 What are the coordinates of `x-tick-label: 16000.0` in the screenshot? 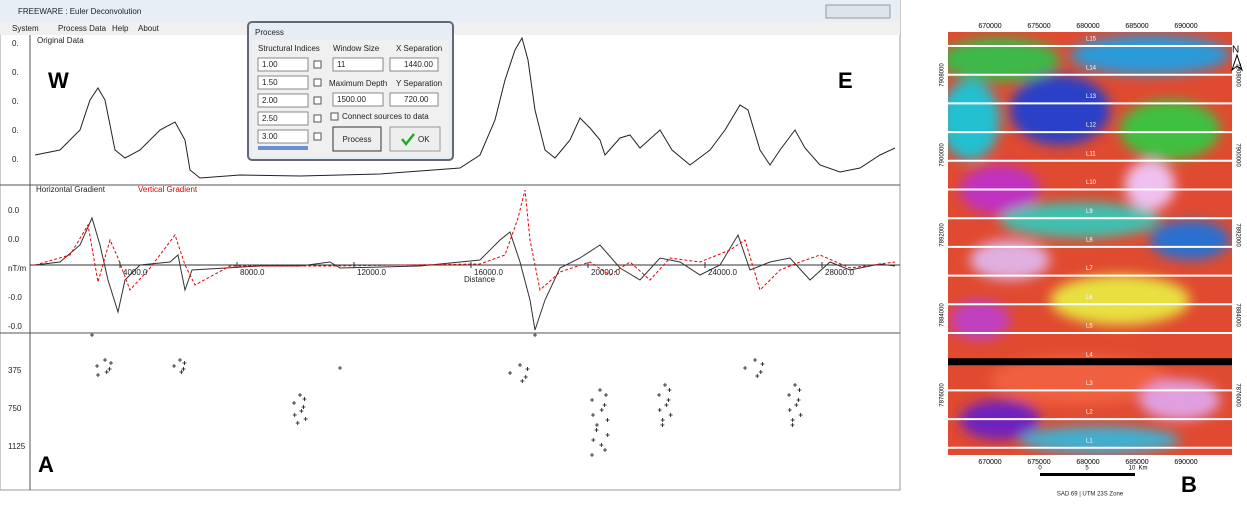 It's located at (488, 272).